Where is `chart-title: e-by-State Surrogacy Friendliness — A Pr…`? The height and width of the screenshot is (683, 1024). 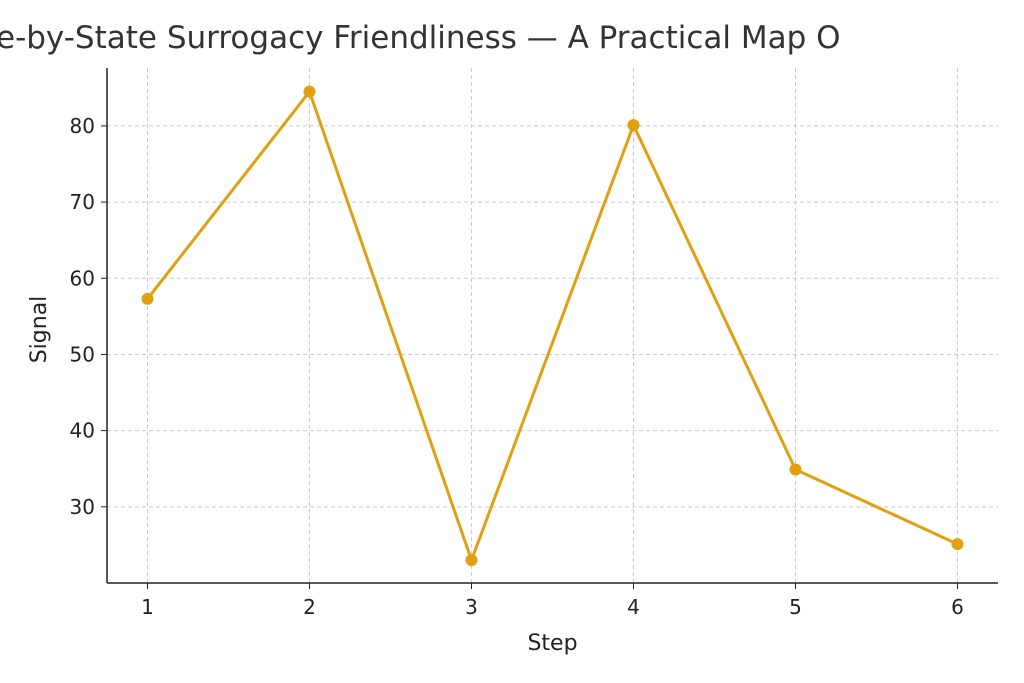
chart-title: e-by-State Surrogacy Friendliness — A Pr… is located at coordinates (420, 38).